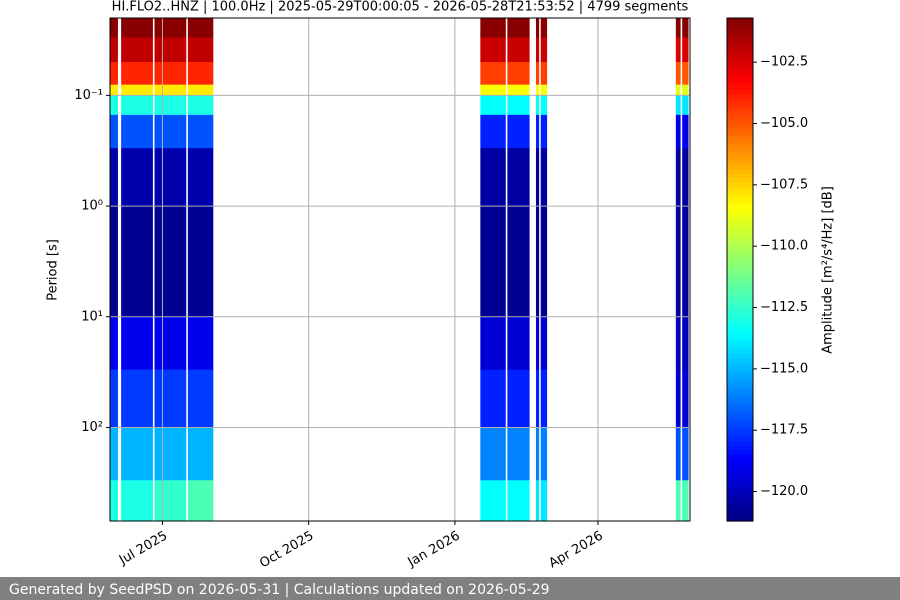 The height and width of the screenshot is (600, 900). I want to click on x-tick-label: Oct 2025, so click(286, 550).